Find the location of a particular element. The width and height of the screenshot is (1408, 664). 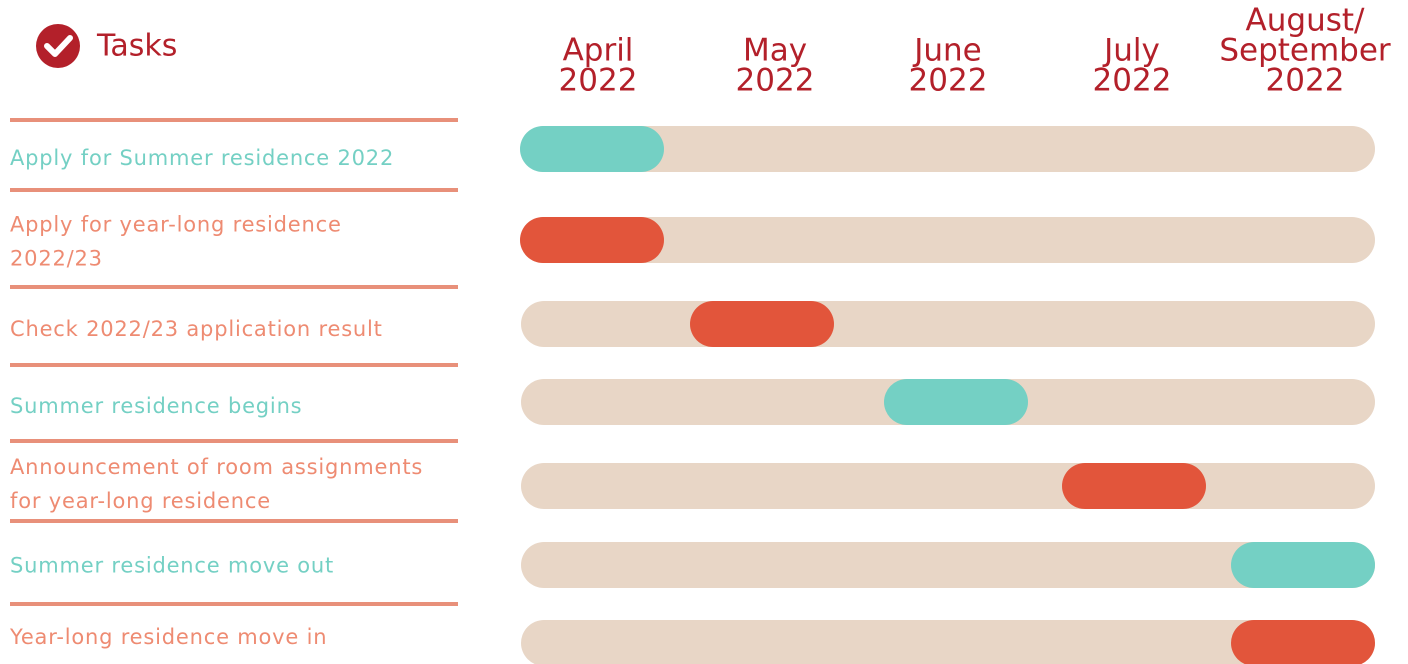

task-label: Apply for year-long residence is located at coordinates (176, 225).